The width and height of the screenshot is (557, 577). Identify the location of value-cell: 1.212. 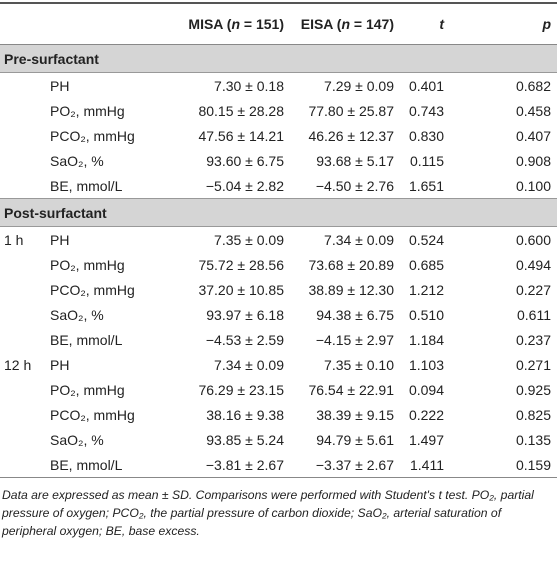
(426, 289).